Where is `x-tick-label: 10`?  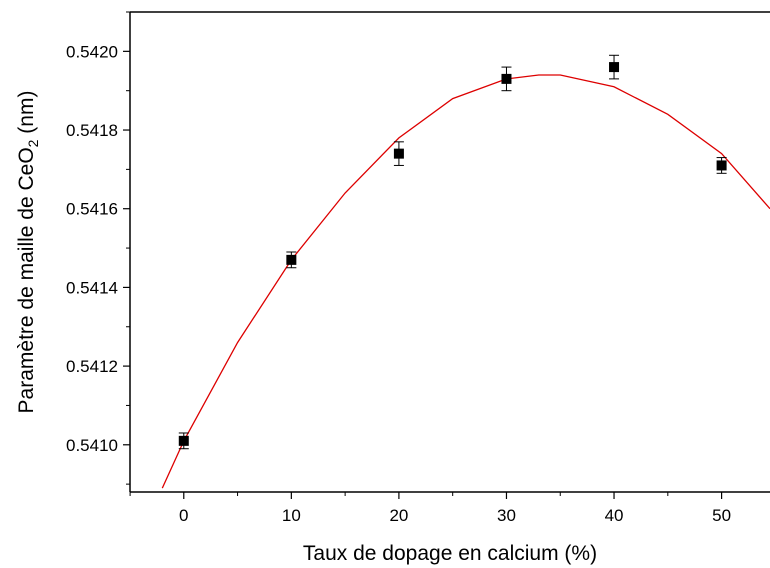
x-tick-label: 10 is located at coordinates (291, 515).